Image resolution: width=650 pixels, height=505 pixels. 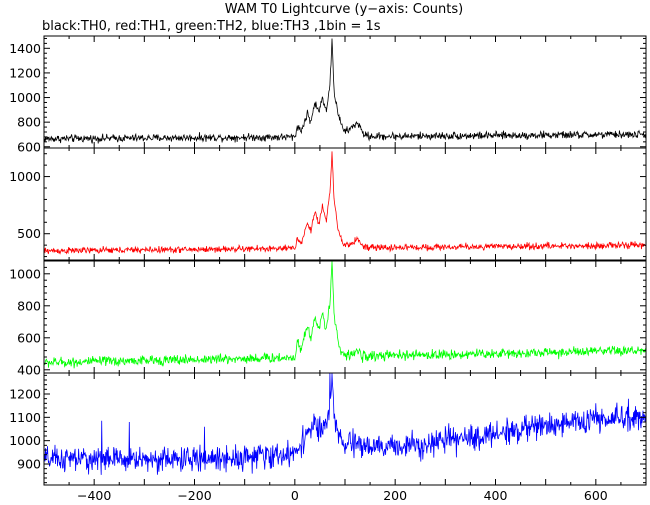 What do you see at coordinates (25, 417) in the screenshot?
I see `y-tick-label: 1100` at bounding box center [25, 417].